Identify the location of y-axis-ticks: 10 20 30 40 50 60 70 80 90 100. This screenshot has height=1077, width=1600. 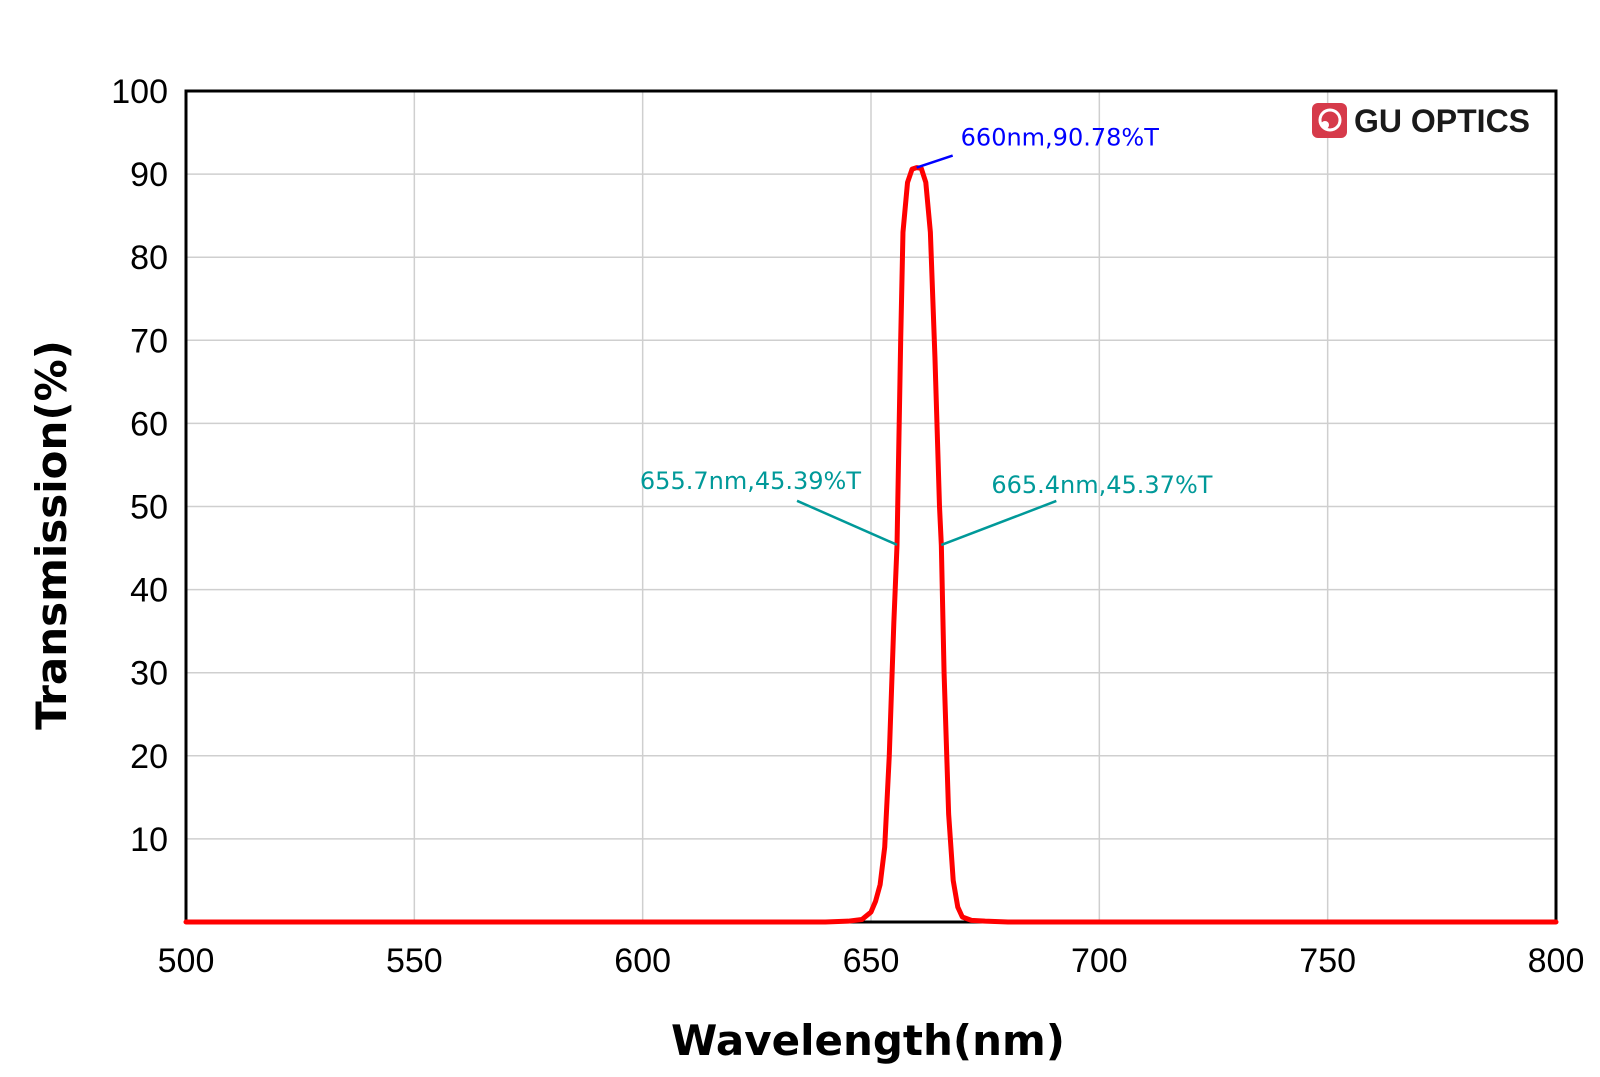
(139, 466).